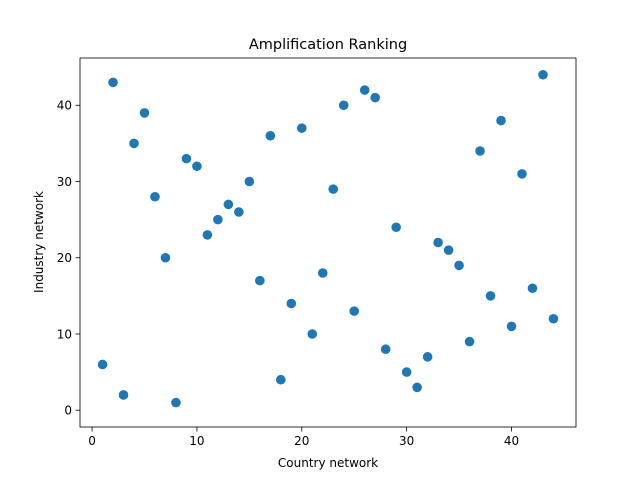  Describe the element at coordinates (92, 441) in the screenshot. I see `x-tick-label: 0` at that location.